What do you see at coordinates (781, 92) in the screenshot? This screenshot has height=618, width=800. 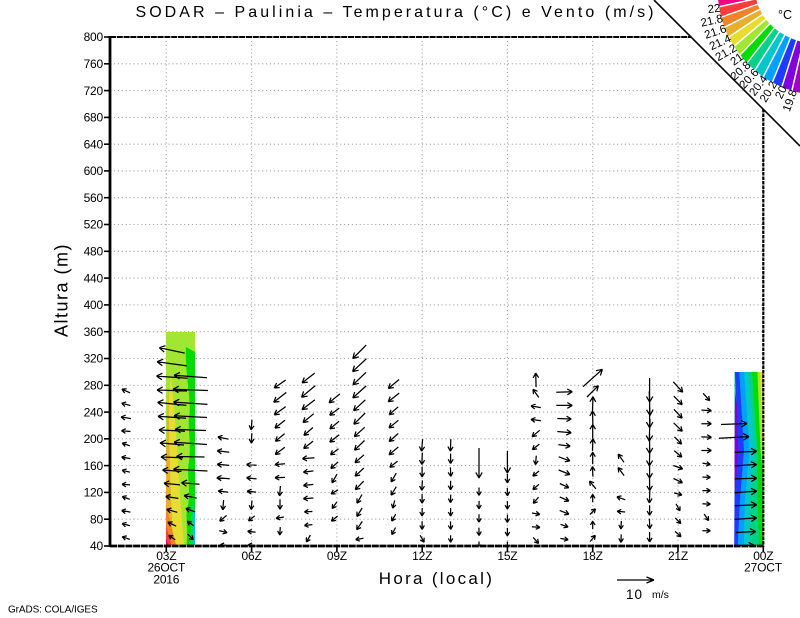 I see `svg-text: 20` at bounding box center [781, 92].